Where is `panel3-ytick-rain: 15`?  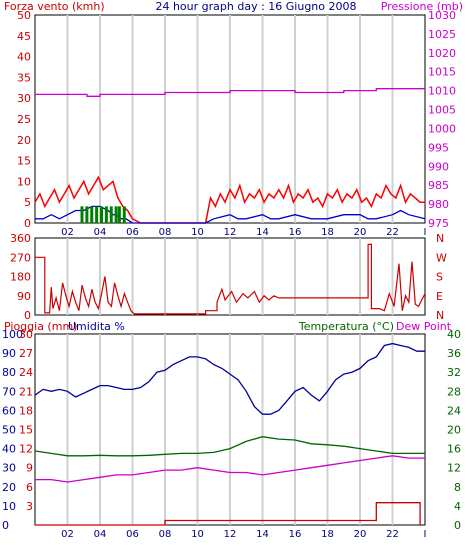
panel3-ytick-rain: 15 is located at coordinates (26, 430).